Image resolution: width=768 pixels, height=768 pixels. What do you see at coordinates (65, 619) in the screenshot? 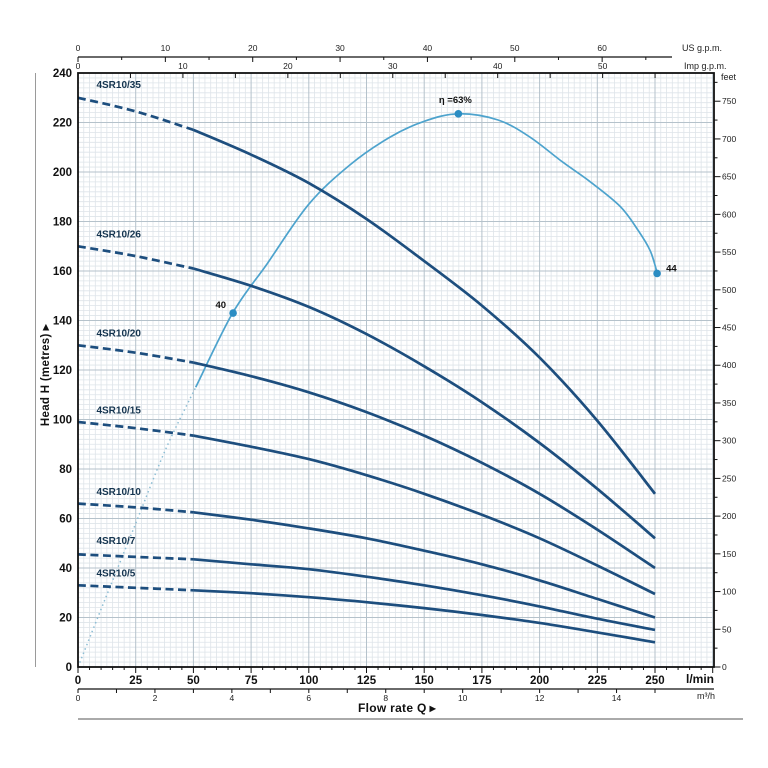
I see `head-tick-label: 20` at bounding box center [65, 619].